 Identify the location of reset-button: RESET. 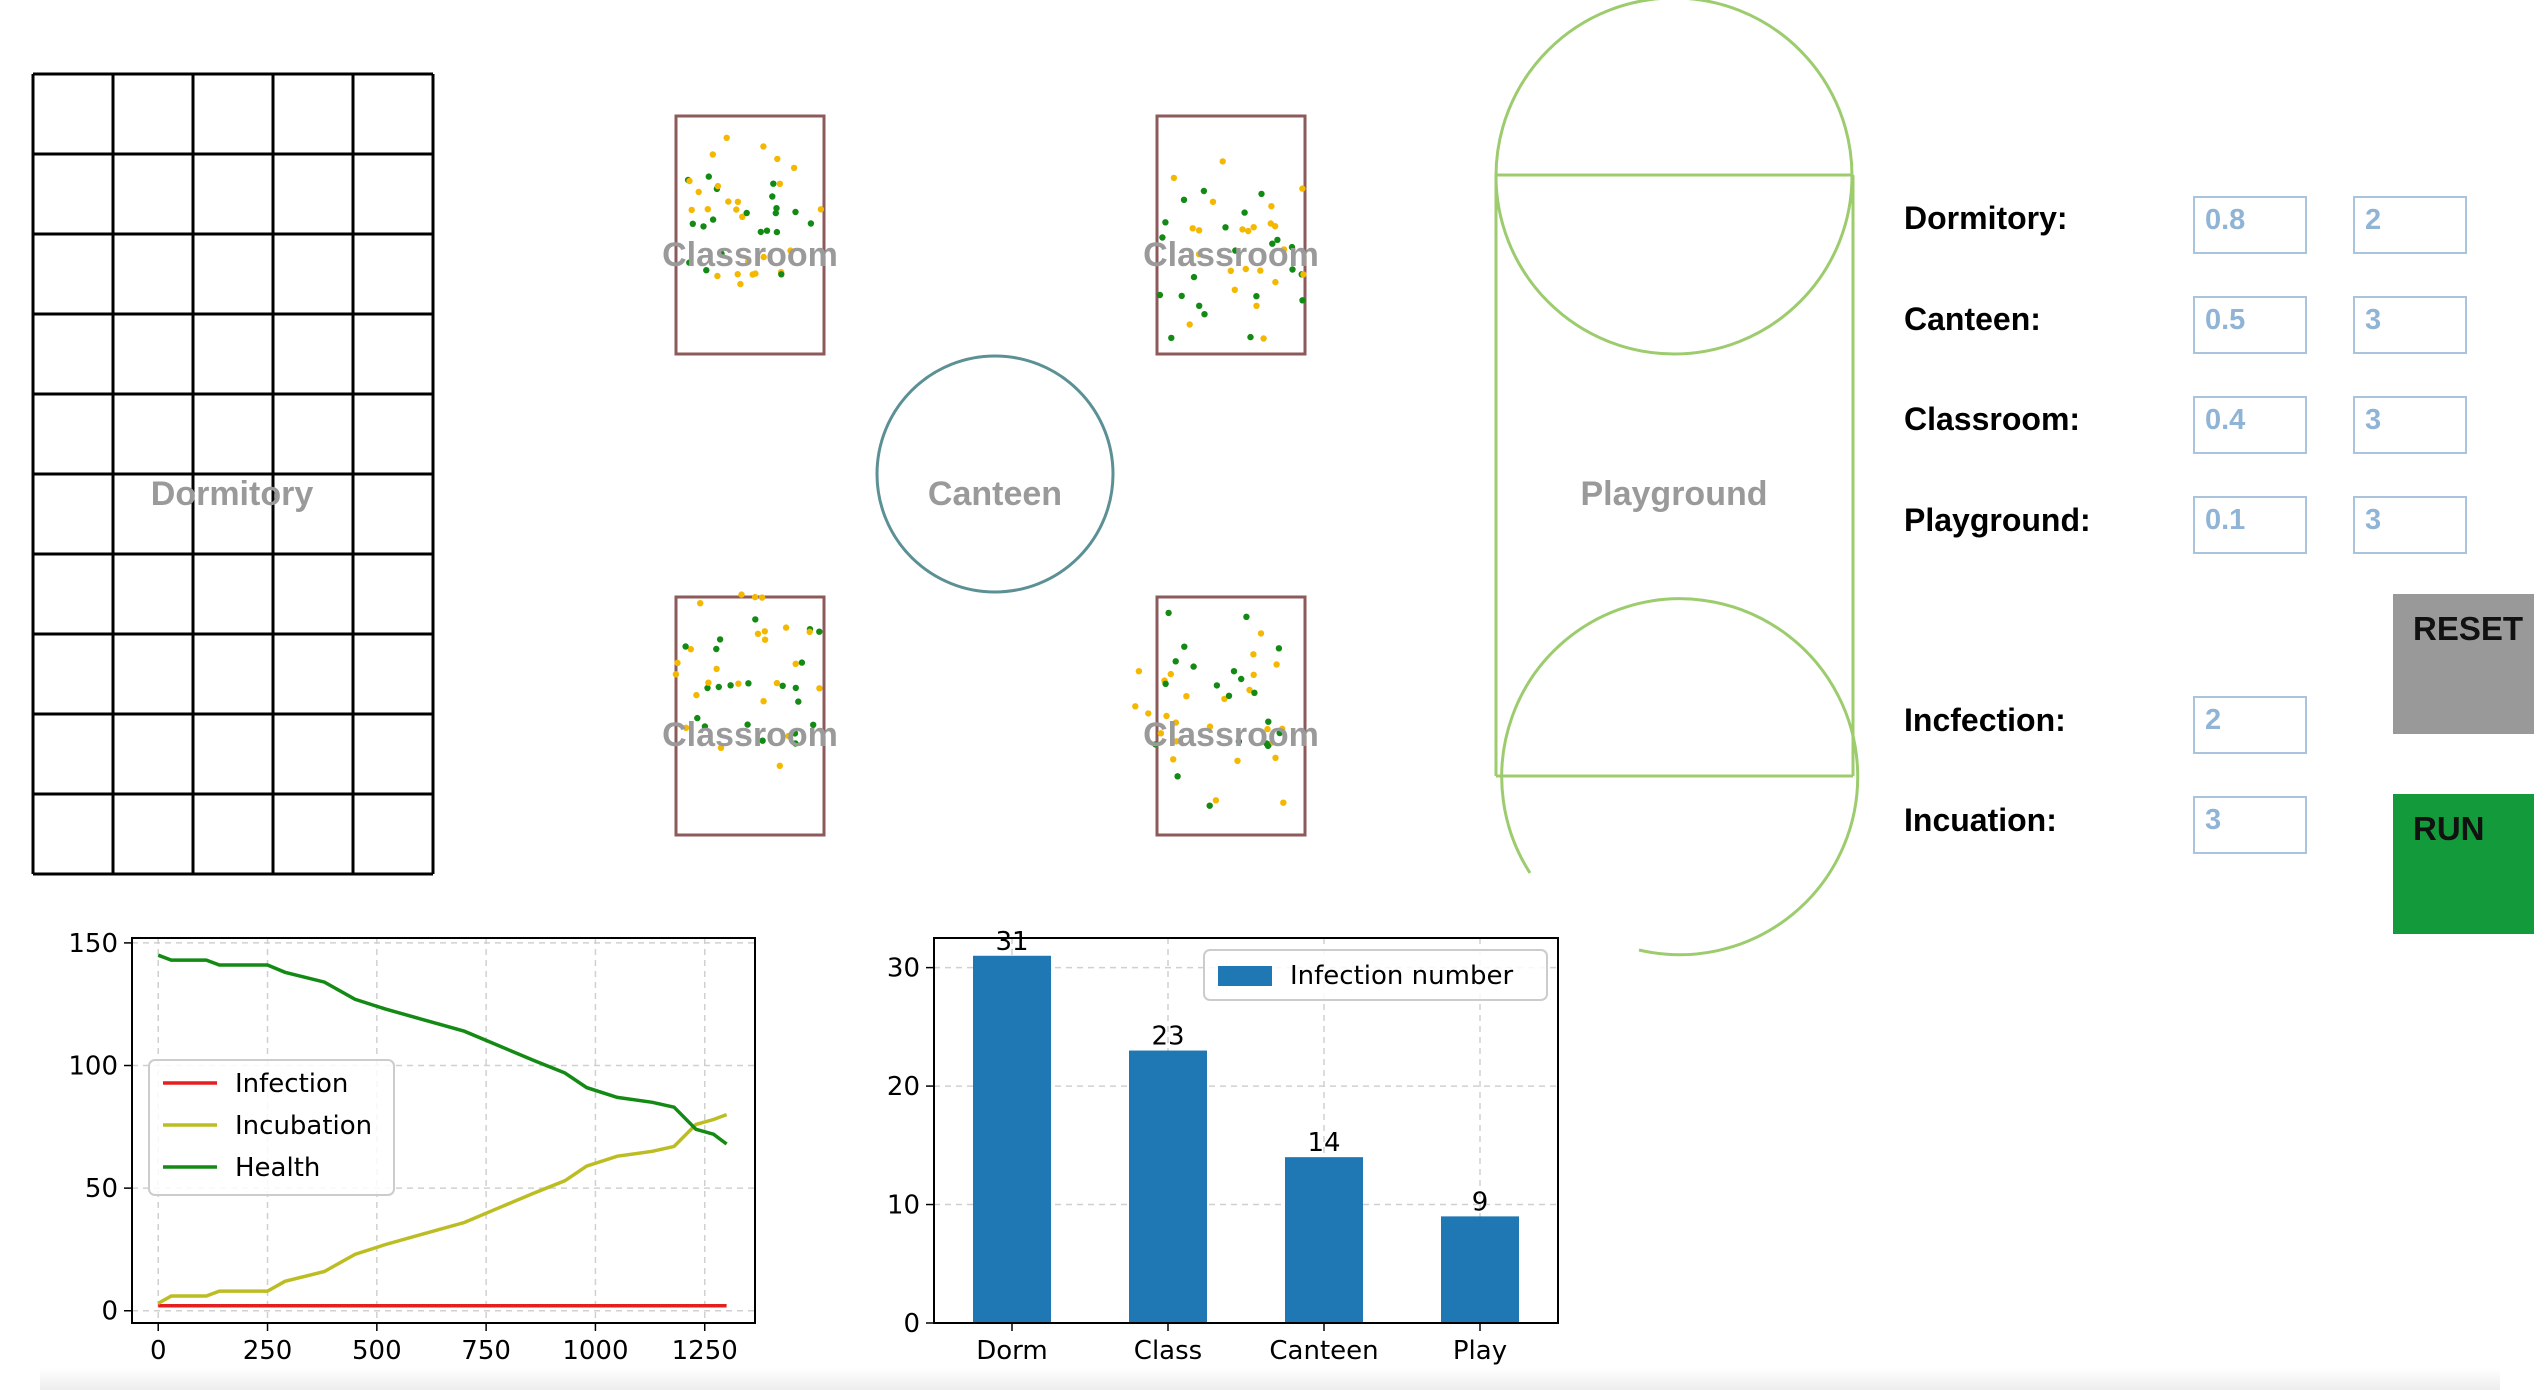
(2463, 664).